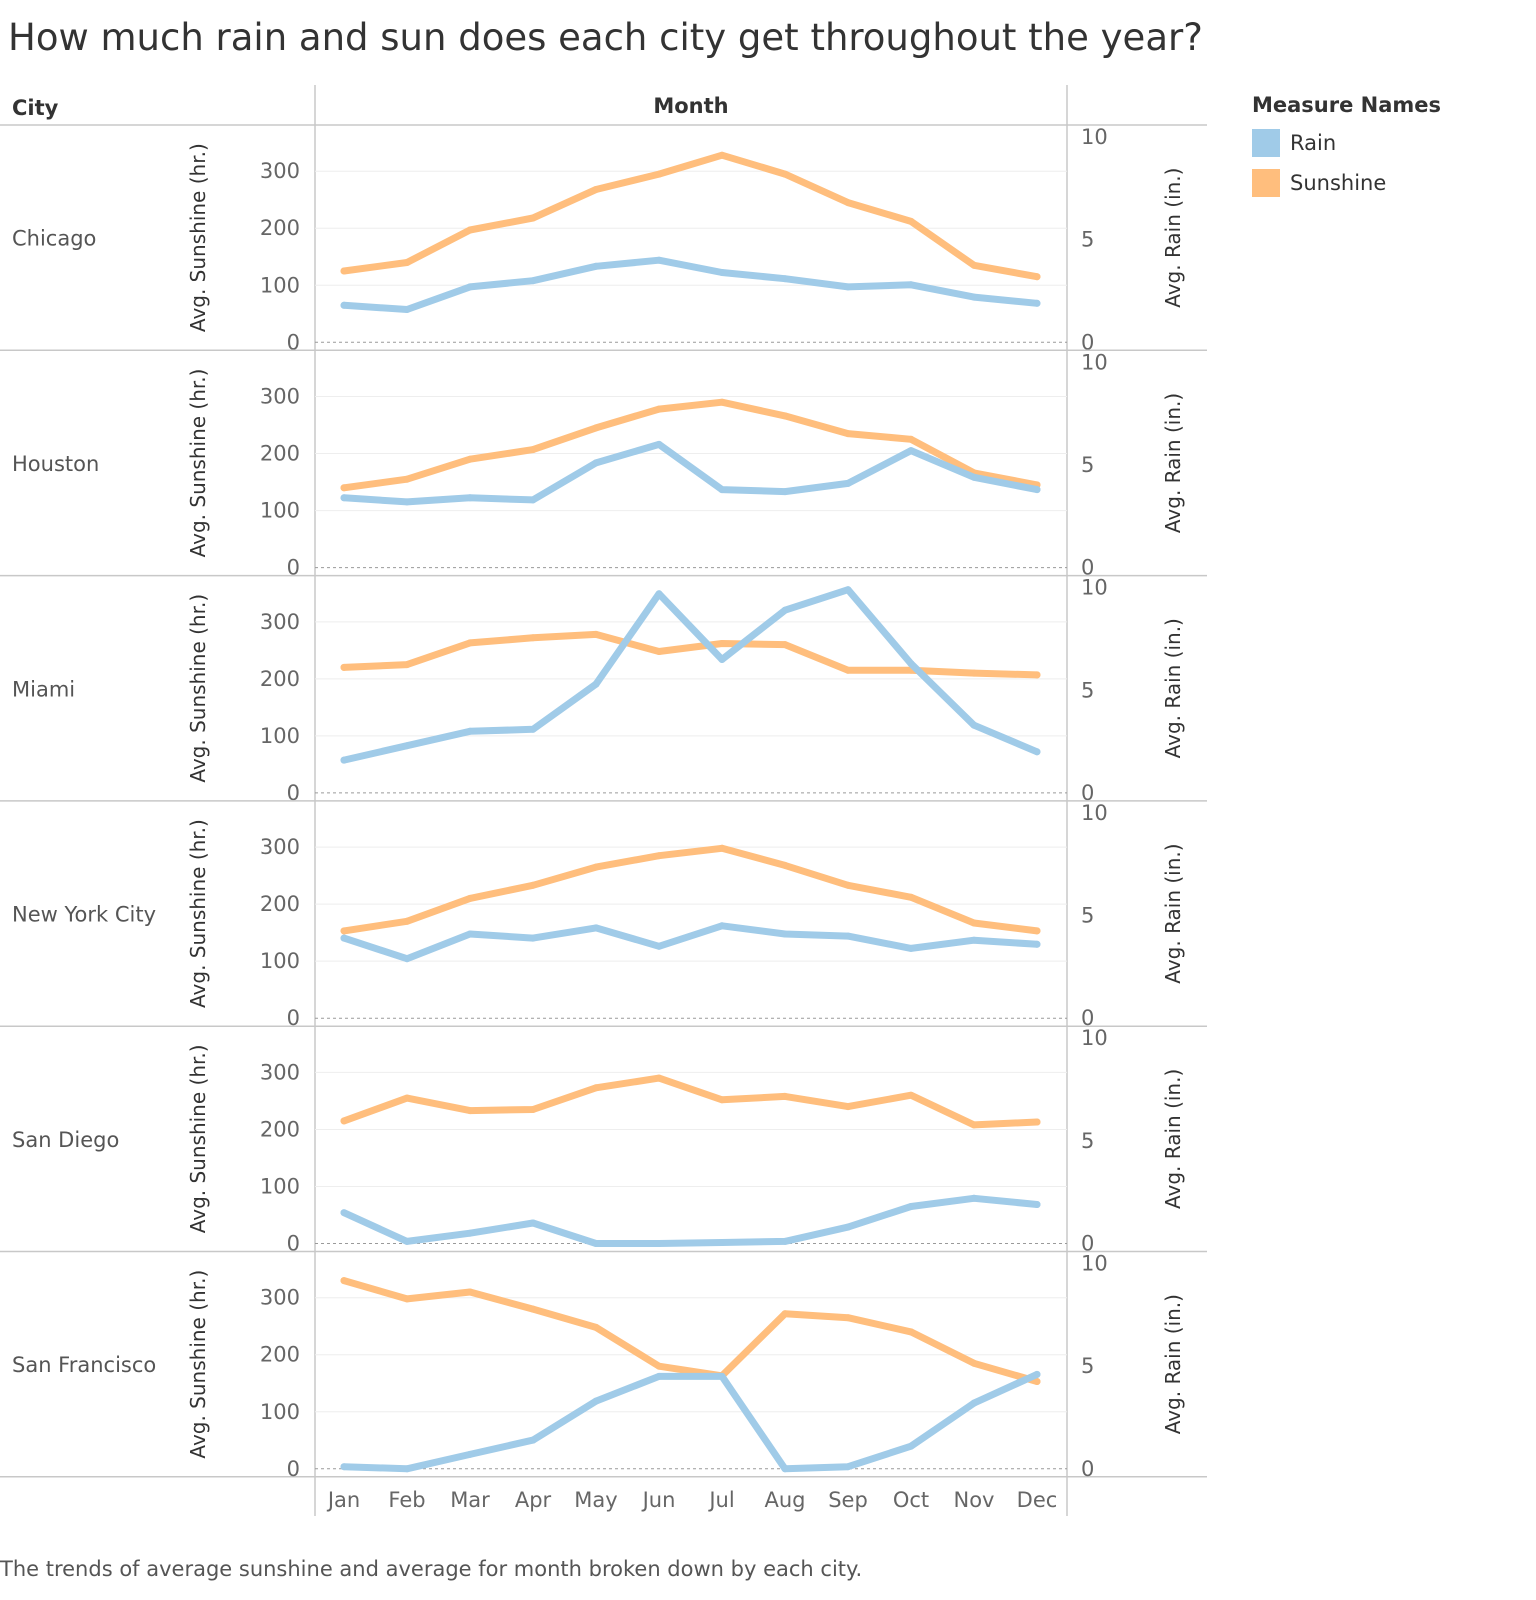  Describe the element at coordinates (533, 1500) in the screenshot. I see `x-tick-label: Apr` at that location.